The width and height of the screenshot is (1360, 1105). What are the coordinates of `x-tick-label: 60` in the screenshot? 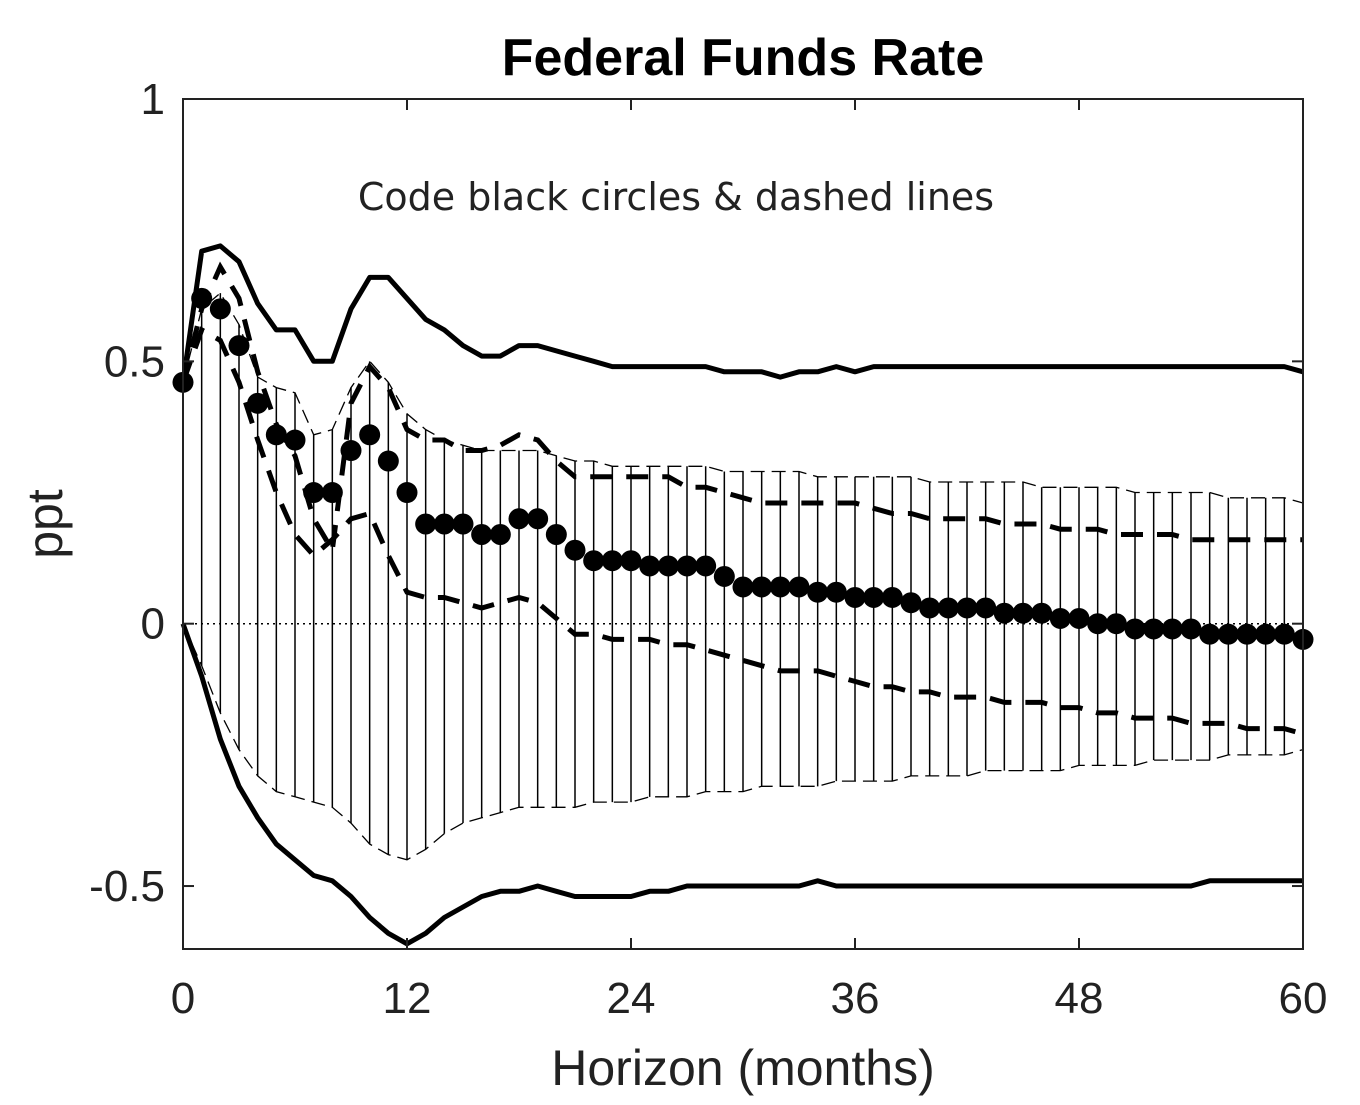 It's located at (1303, 998).